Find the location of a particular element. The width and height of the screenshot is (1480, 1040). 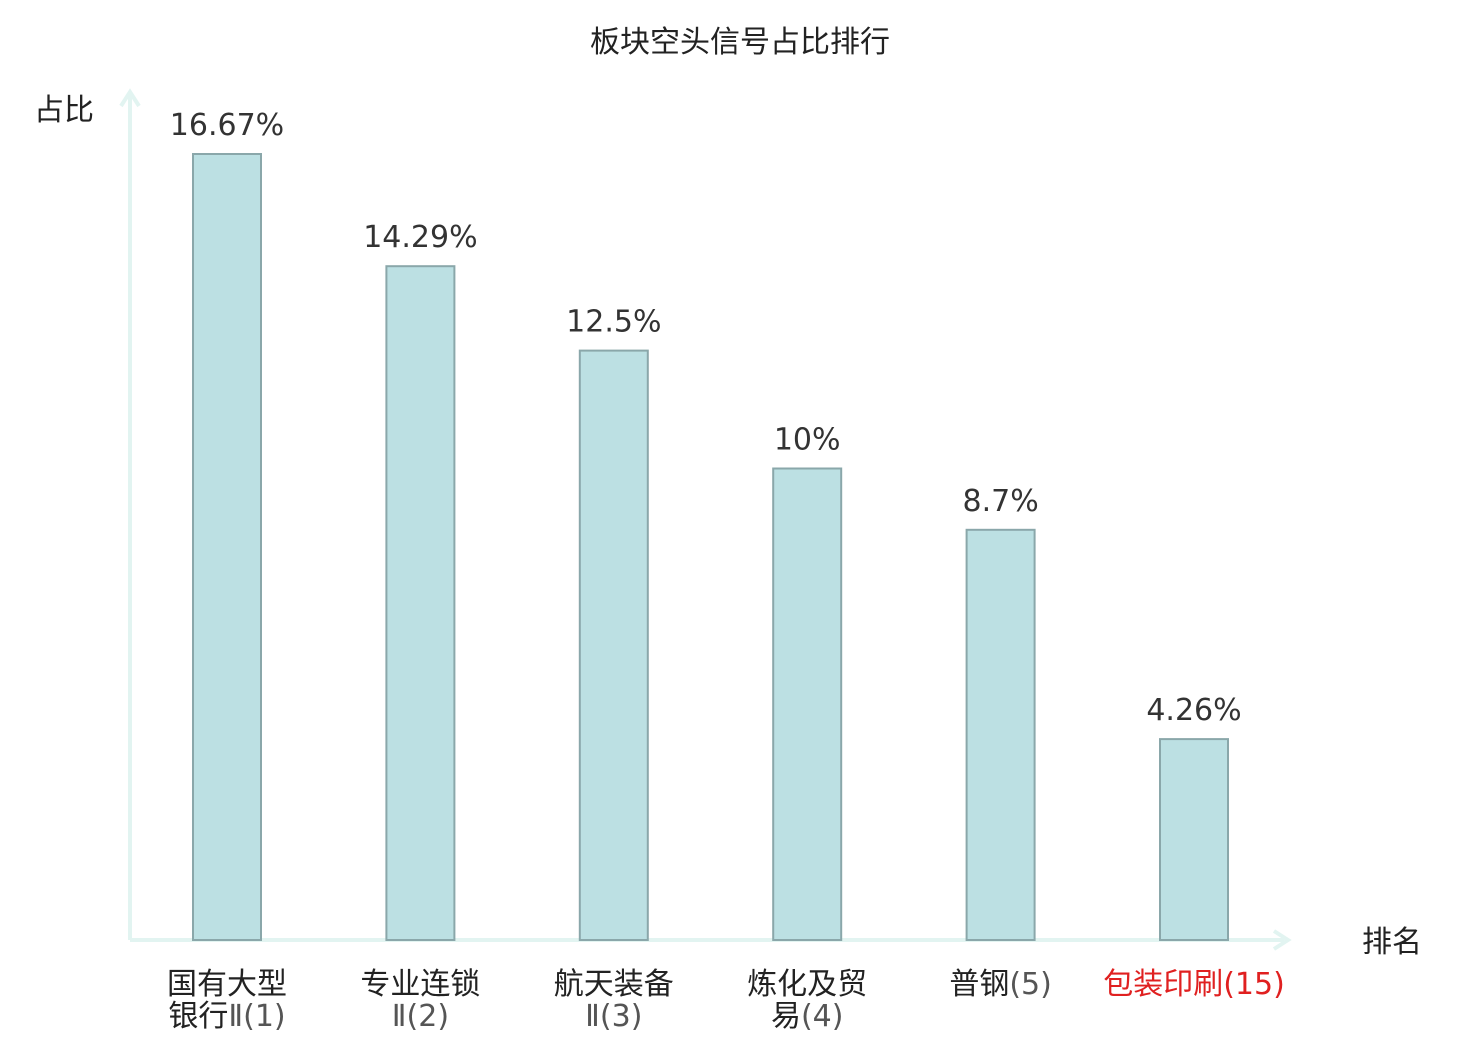

x-tick-label: 炼化及贸易(4) is located at coordinates (807, 1000).